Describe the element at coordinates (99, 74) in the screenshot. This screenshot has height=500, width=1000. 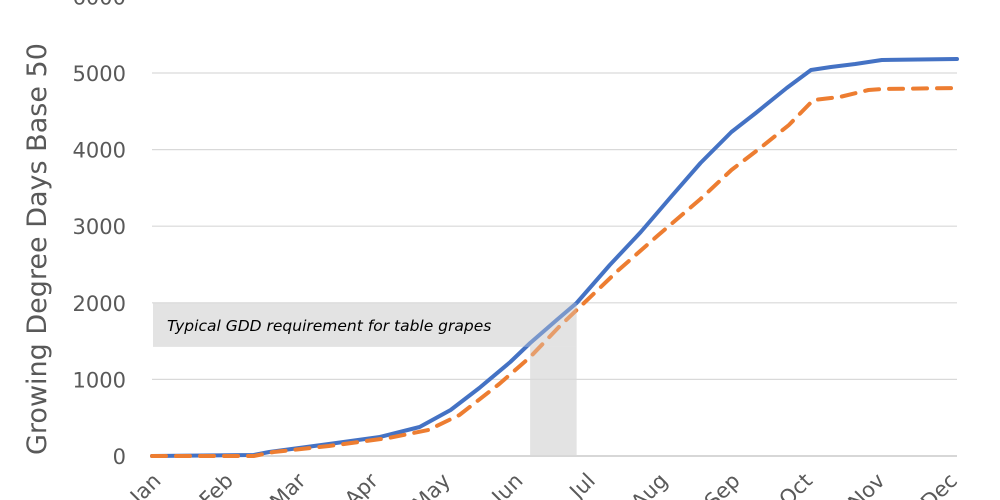
I see `y-tick-label: 5000` at that location.